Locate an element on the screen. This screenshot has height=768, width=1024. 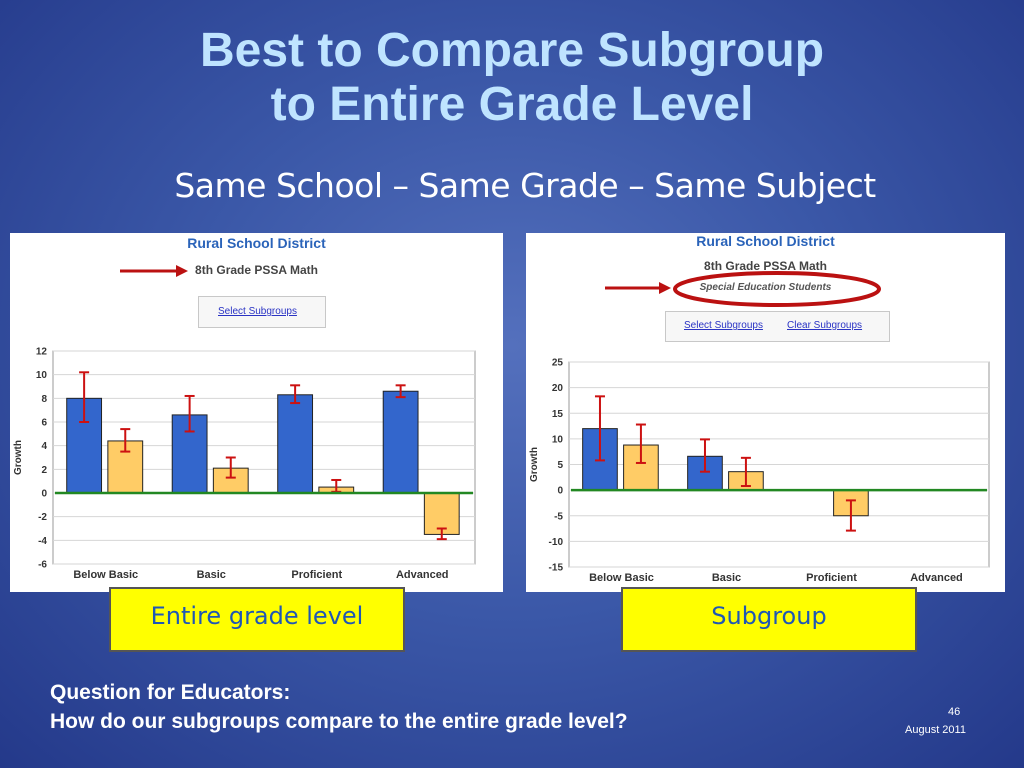
left-y-tick-label: 6 is located at coordinates (44, 423).